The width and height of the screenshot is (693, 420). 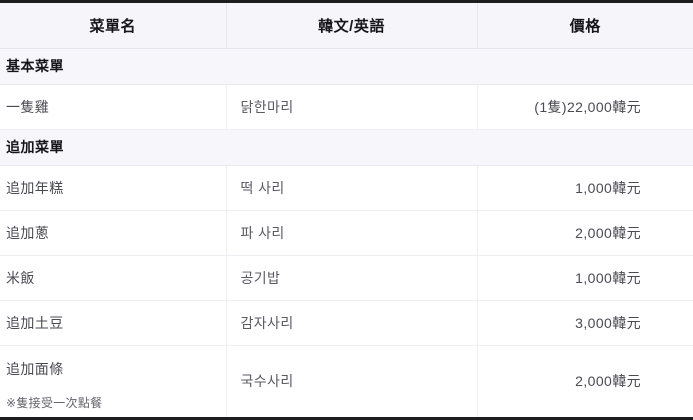 What do you see at coordinates (35, 368) in the screenshot?
I see `item-name: 追加面條` at bounding box center [35, 368].